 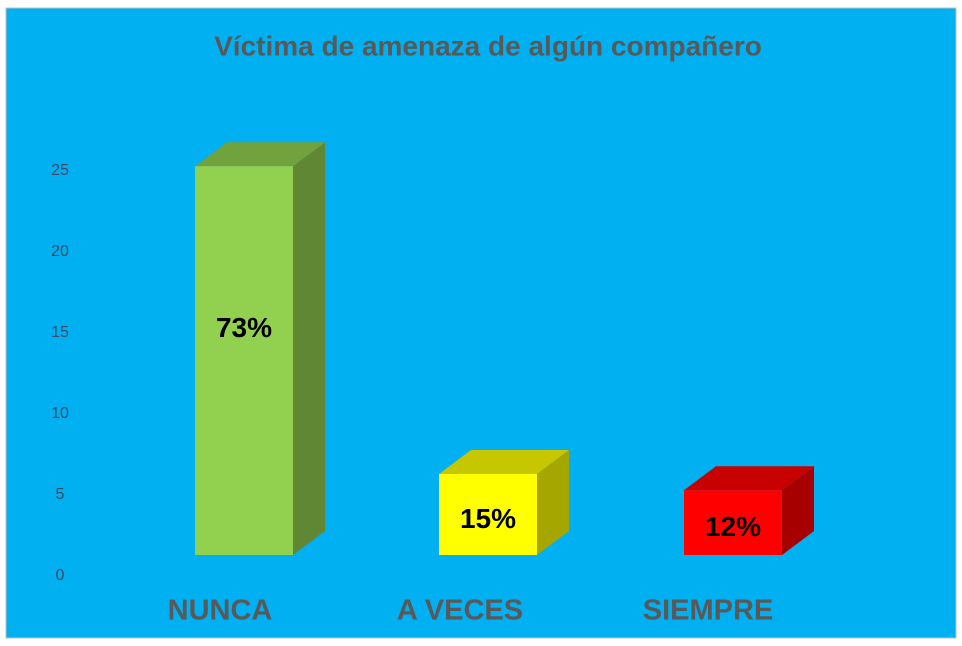 What do you see at coordinates (60, 332) in the screenshot?
I see `y-tick-label: 15` at bounding box center [60, 332].